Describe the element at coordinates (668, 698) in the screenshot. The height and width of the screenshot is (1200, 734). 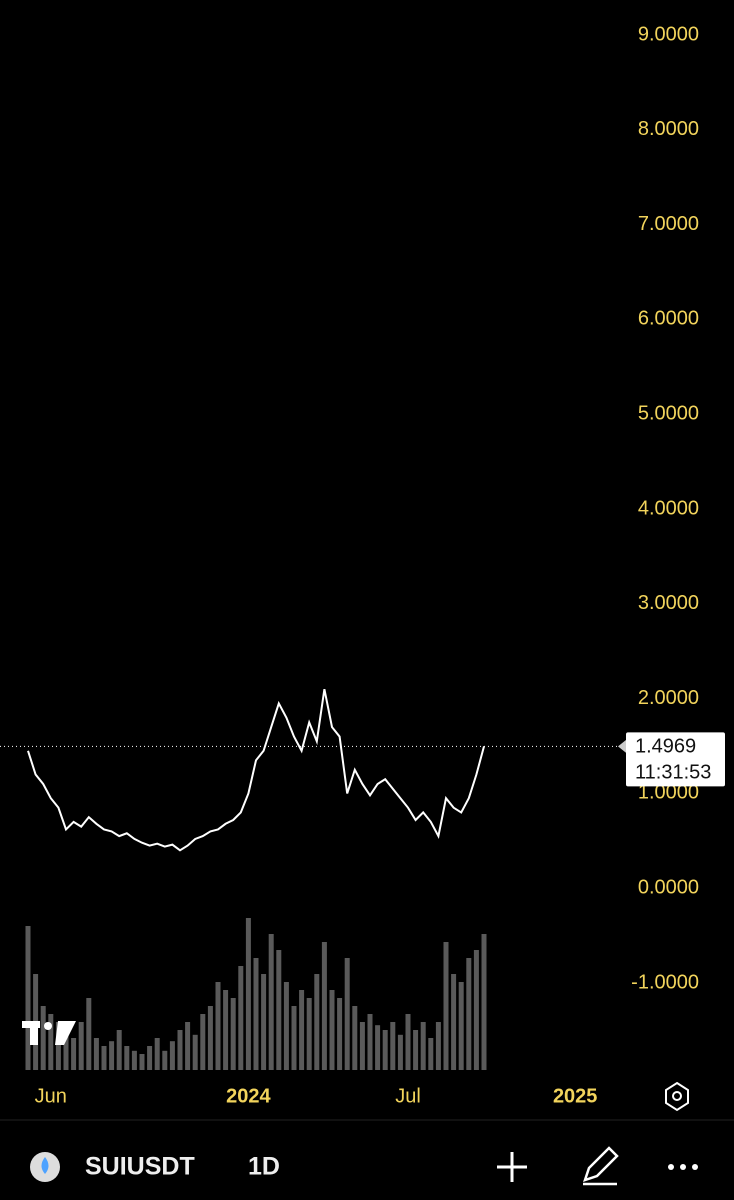
I see `y-tick-label: 2.0000` at that location.